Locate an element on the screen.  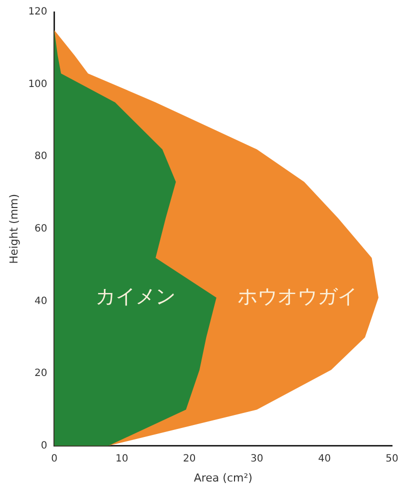
y-tick-label: 100 is located at coordinates (38, 84).